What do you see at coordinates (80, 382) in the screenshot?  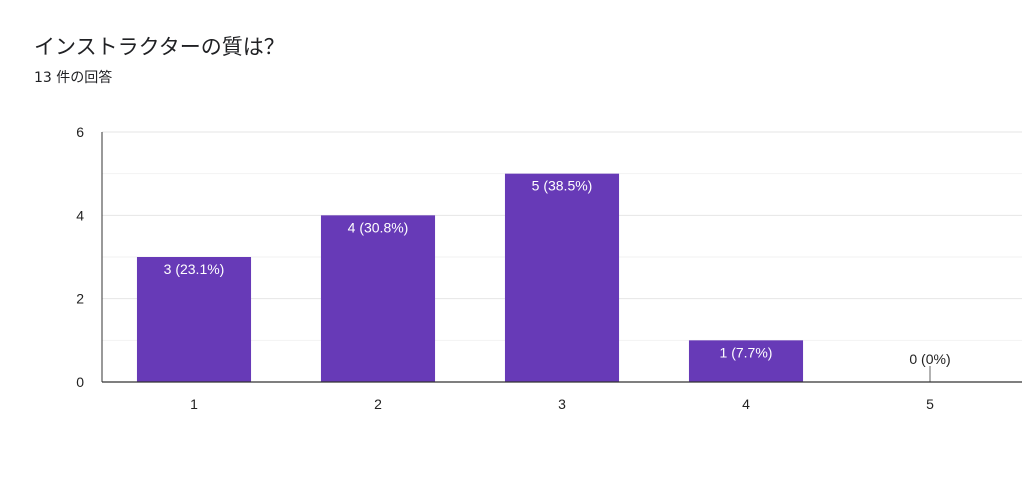 I see `y-tick-label: 0` at bounding box center [80, 382].